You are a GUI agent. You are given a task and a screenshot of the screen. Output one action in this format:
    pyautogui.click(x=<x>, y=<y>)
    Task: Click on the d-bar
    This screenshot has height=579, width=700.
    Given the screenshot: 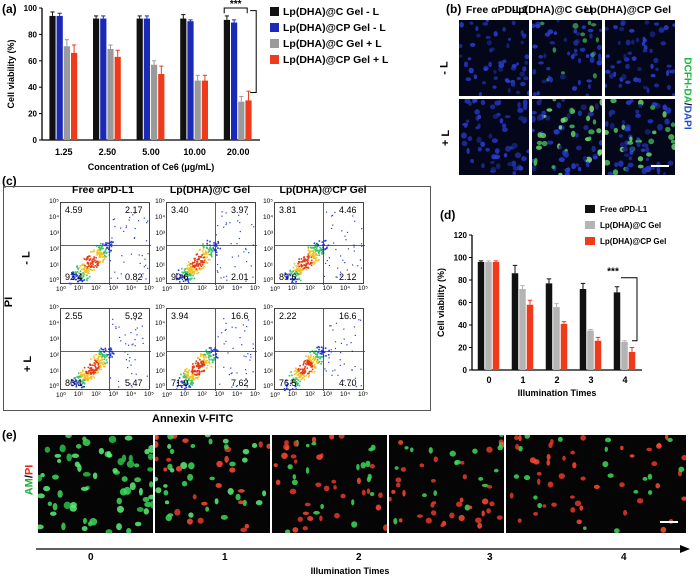 What is the action you would take?
    pyautogui.click(x=522, y=329)
    